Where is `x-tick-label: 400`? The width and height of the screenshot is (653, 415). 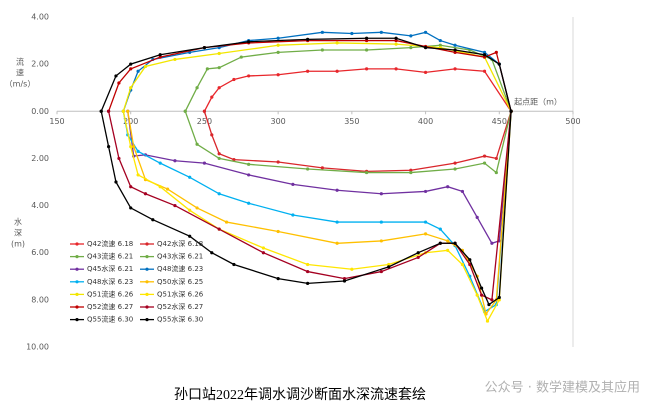 x-tick-label: 400 is located at coordinates (425, 121).